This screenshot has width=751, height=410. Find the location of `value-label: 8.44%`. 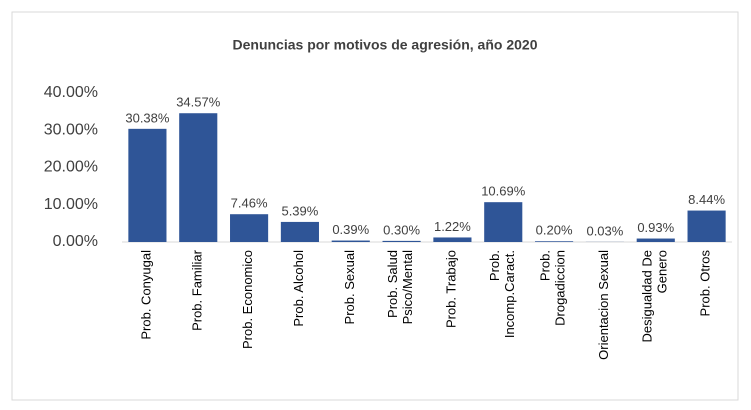

value-label: 8.44% is located at coordinates (706, 199).